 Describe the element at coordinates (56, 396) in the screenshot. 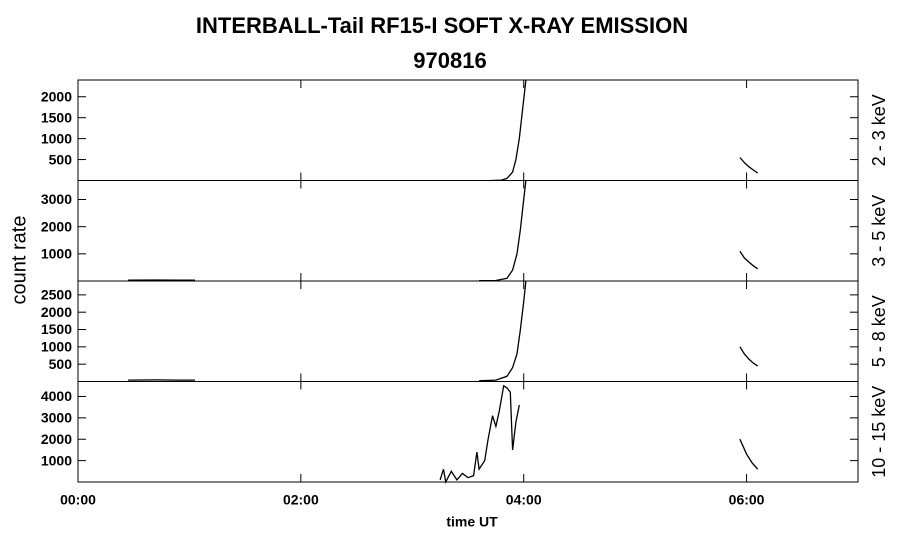

I see `y-tick-label: 4000` at that location.